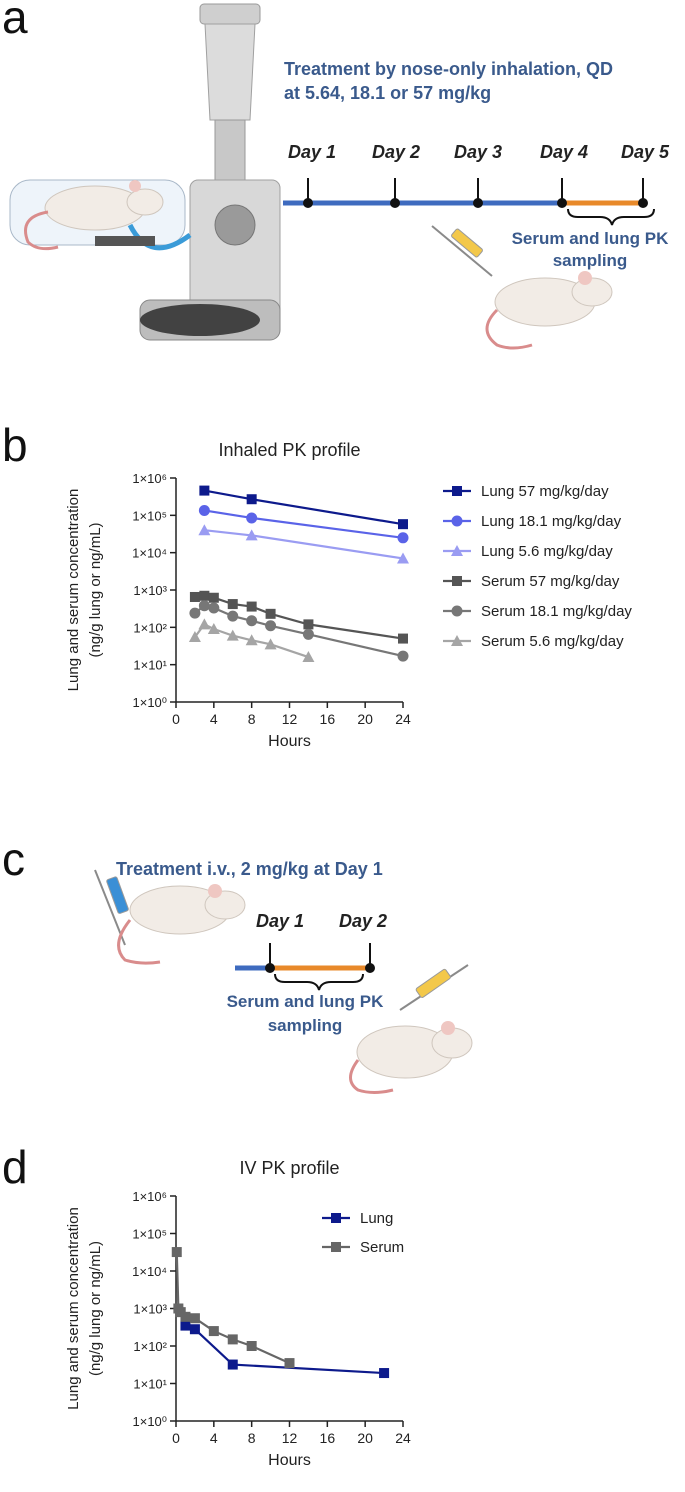  Describe the element at coordinates (270, 968) in the screenshot. I see `timeline-c-day1-dot` at that location.